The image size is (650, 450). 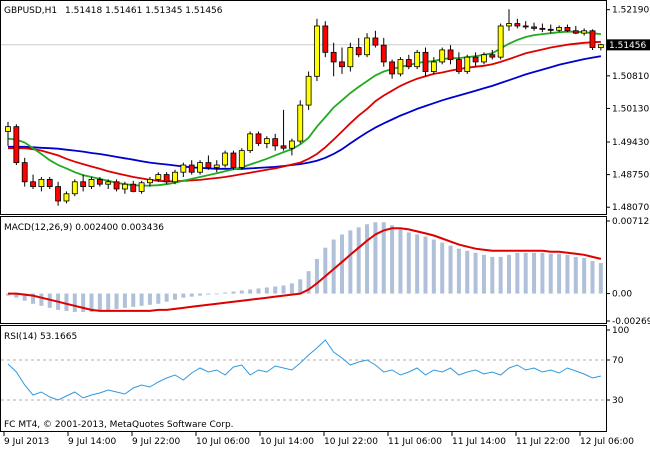 What do you see at coordinates (630, 176) in the screenshot?
I see `price-tick-label: 1.48750` at bounding box center [630, 176].